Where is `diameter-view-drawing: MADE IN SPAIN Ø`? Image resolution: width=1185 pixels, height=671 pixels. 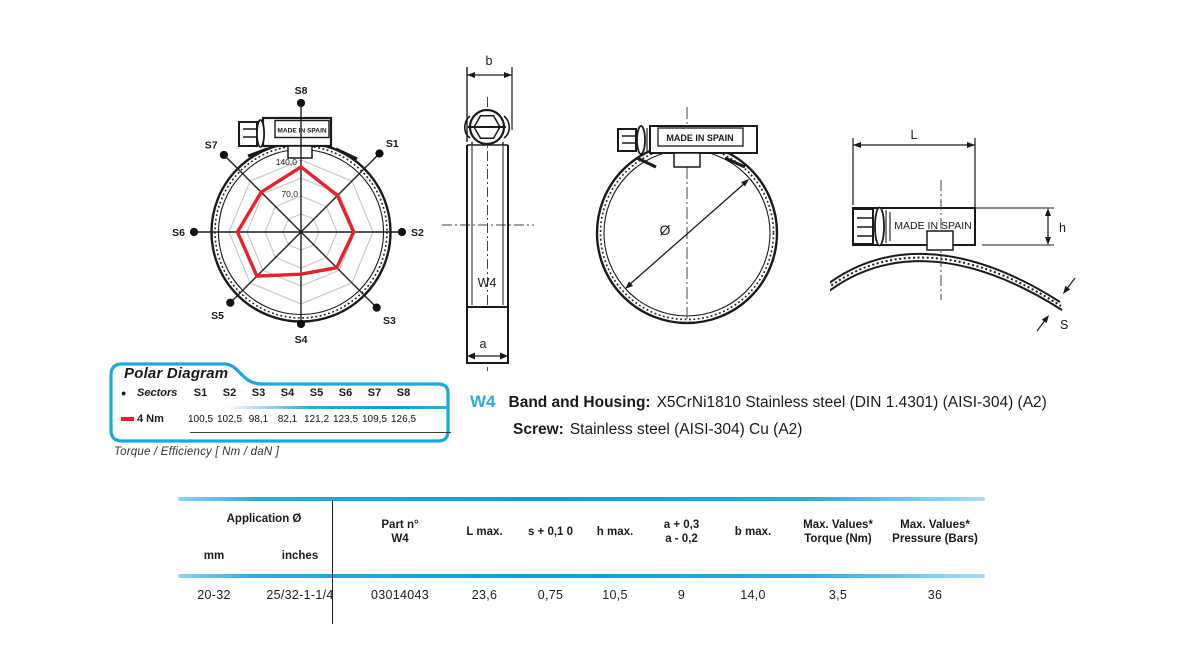 diameter-view-drawing: MADE IN SPAIN Ø is located at coordinates (687, 216).